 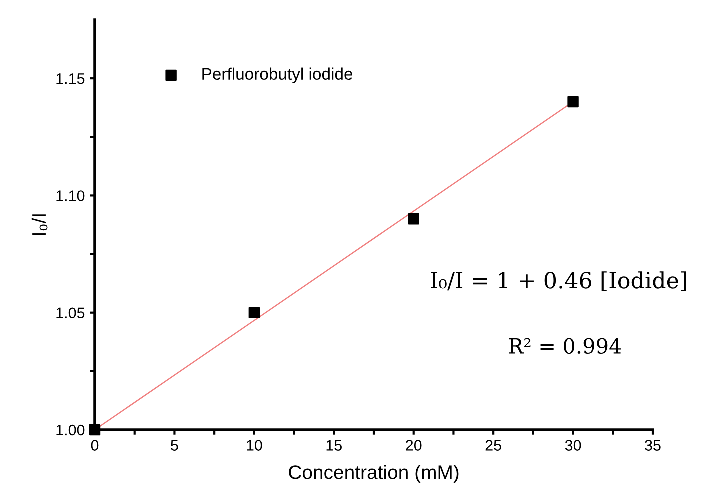 What do you see at coordinates (653, 445) in the screenshot?
I see `x-tick-label: 35` at bounding box center [653, 445].